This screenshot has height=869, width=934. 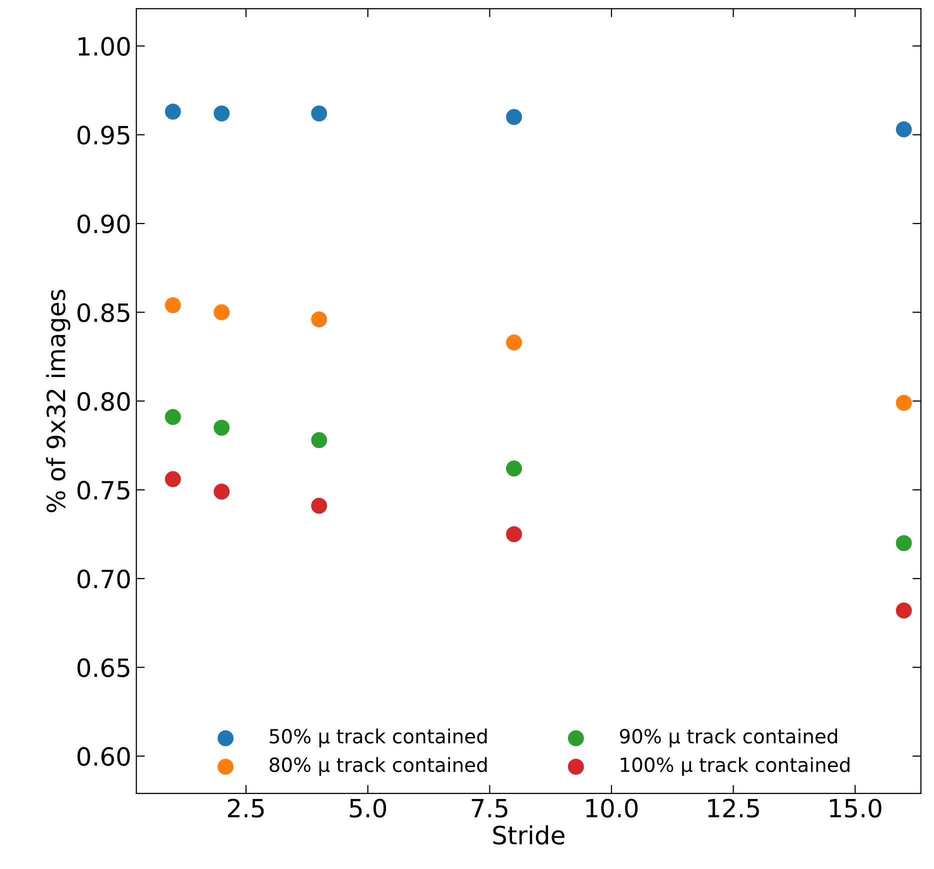 What do you see at coordinates (490, 808) in the screenshot?
I see `x-tick-label: 7.5` at bounding box center [490, 808].